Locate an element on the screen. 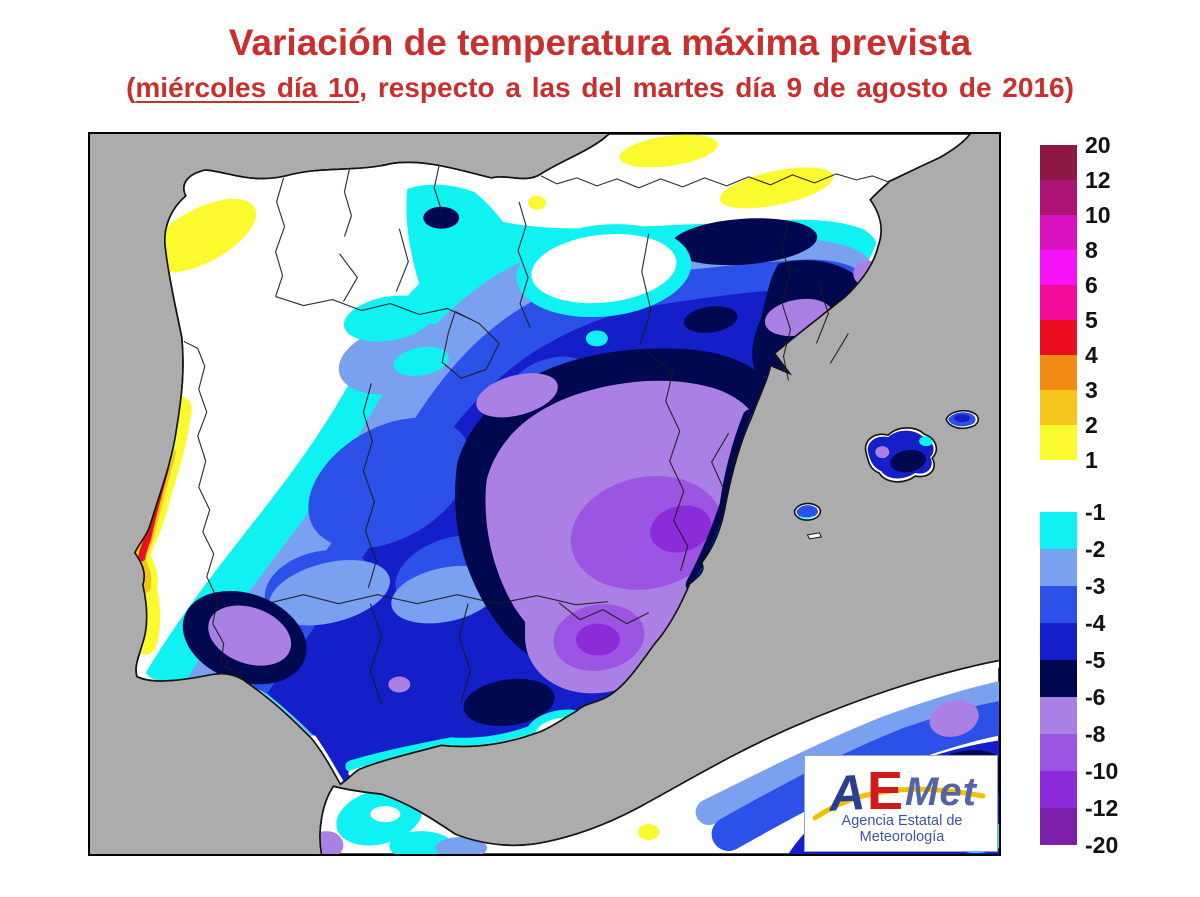 Image resolution: width=1200 pixels, height=897 pixels. page-title: Variación de temperatura máxima prevista is located at coordinates (600, 42).